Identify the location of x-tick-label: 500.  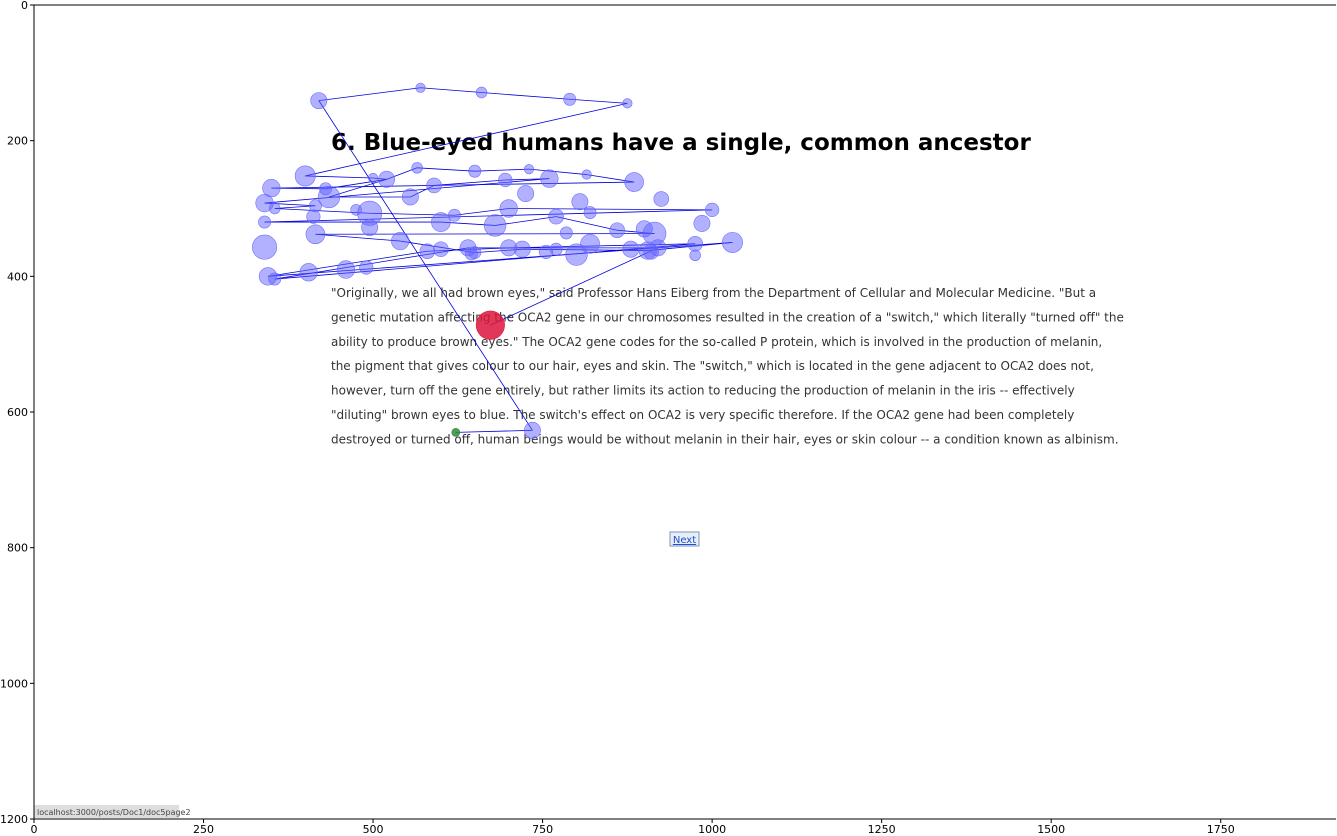
(373, 829).